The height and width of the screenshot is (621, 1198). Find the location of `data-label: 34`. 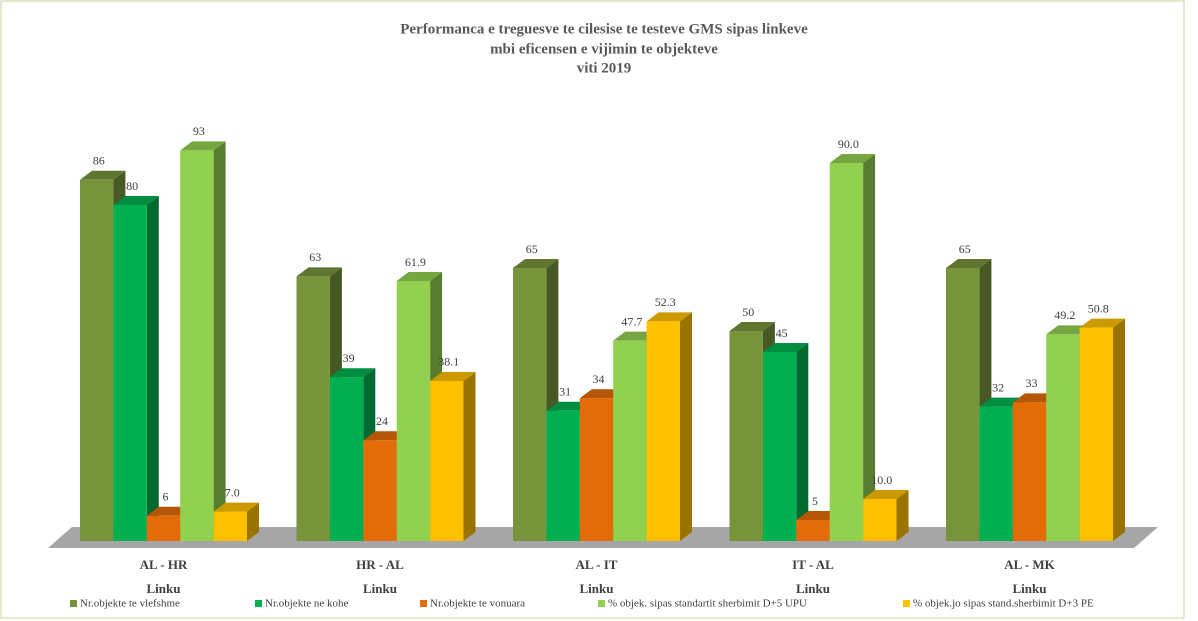

data-label: 34 is located at coordinates (599, 379).